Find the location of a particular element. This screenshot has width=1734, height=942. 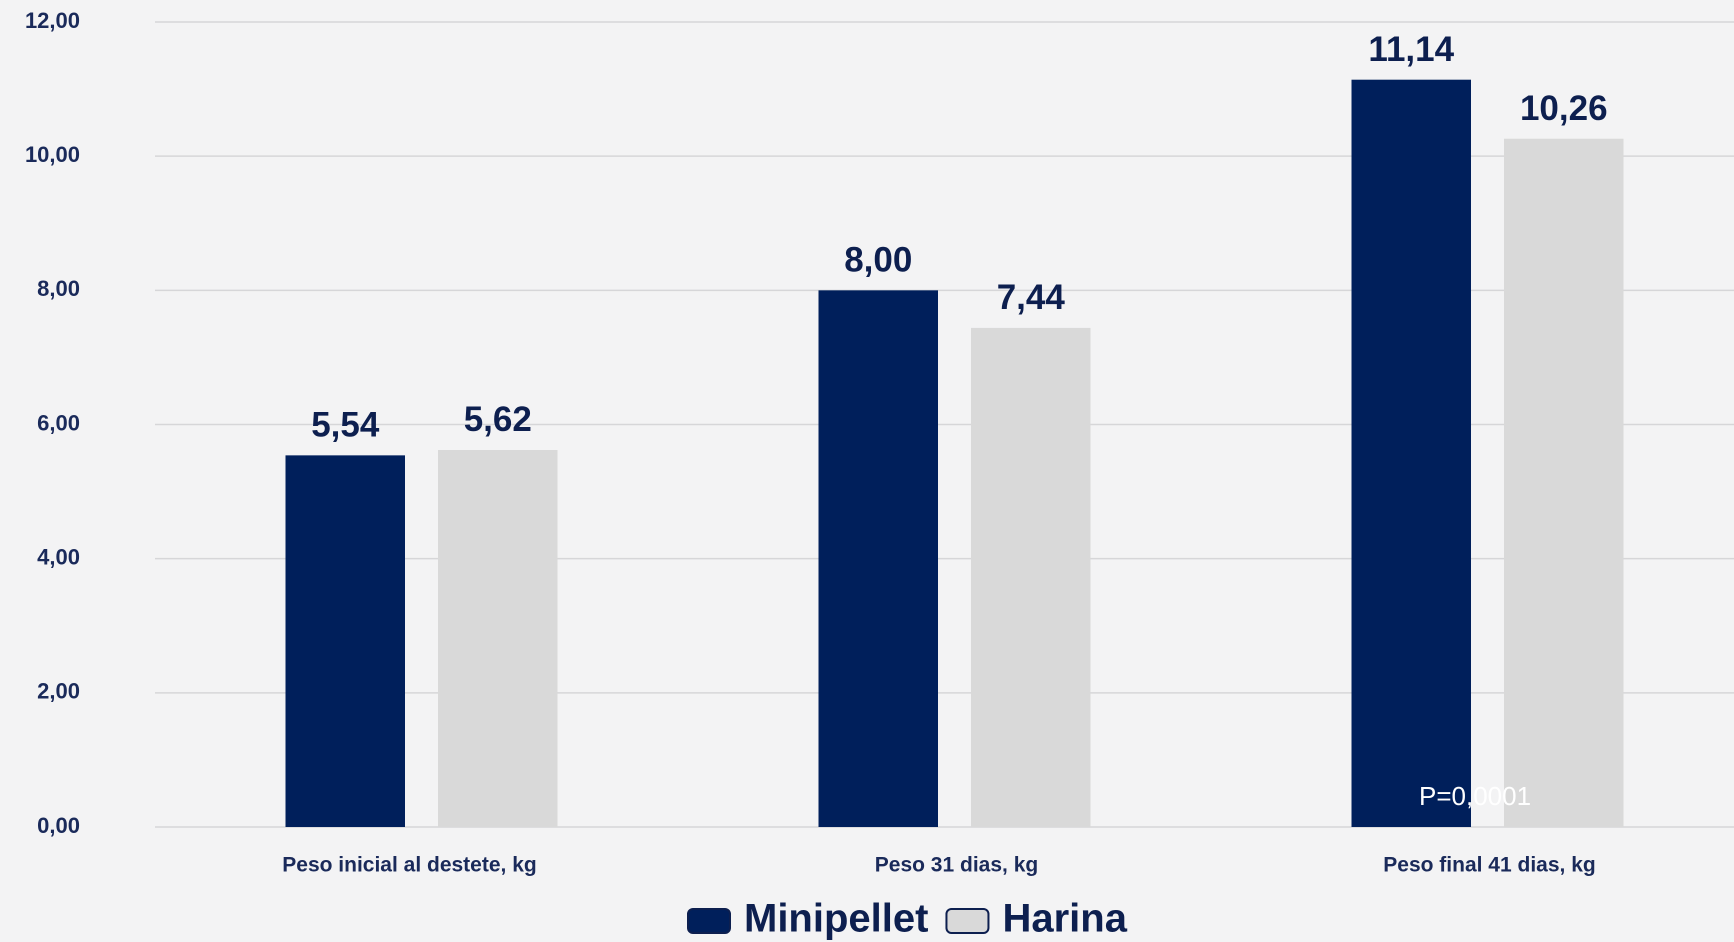

y-tick-label: 4,00 is located at coordinates (58, 556).